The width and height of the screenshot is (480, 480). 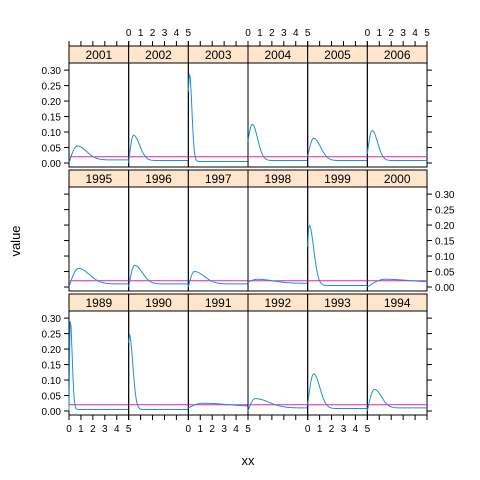 I want to click on panel-frame-2006, so click(x=397, y=115).